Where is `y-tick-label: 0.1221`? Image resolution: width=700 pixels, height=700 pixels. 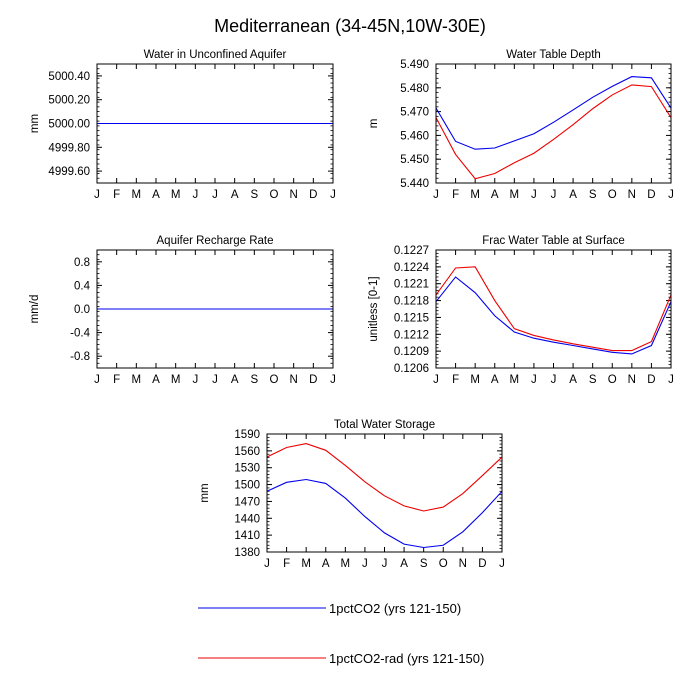
y-tick-label: 0.1221 is located at coordinates (411, 285).